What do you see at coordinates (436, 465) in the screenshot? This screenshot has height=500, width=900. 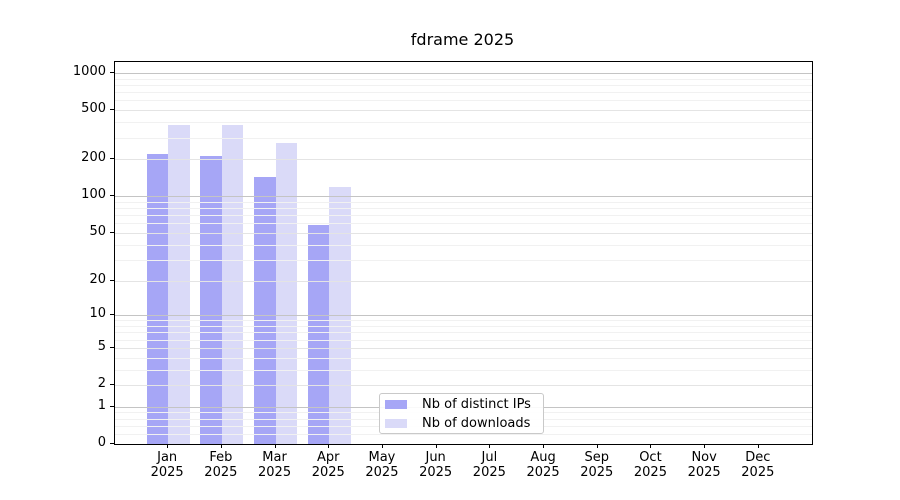 I see `x-tick-label: Jun 2025` at bounding box center [436, 465].